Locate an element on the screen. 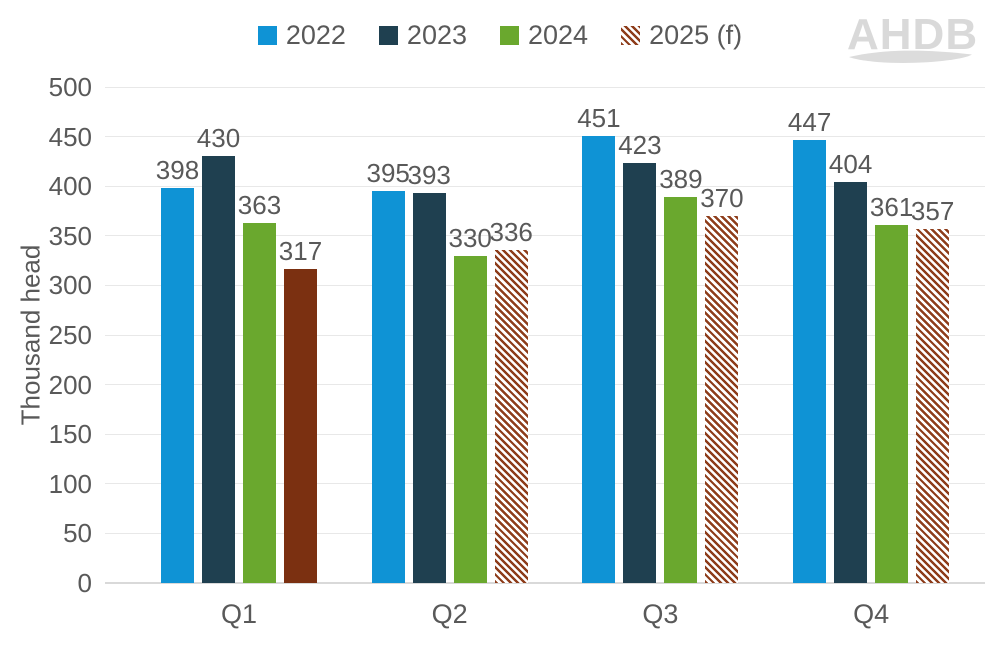 This screenshot has height=645, width=1000. y-tick-label: 450 is located at coordinates (70, 136).